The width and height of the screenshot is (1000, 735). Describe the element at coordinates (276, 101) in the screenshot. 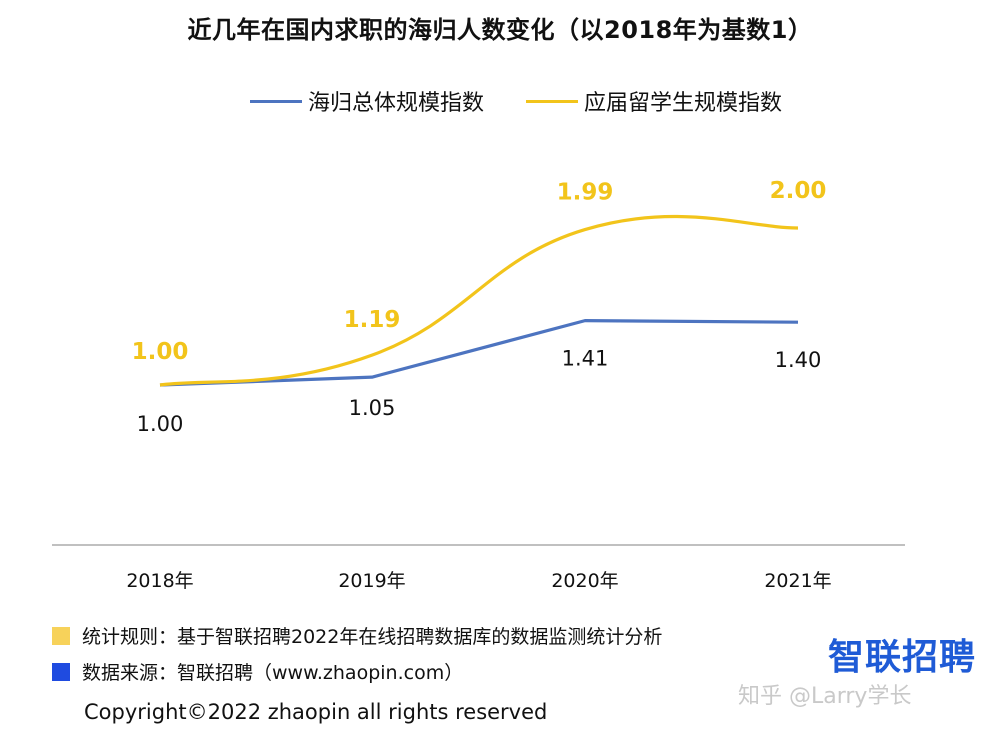

I see `legend-swatch-overall` at that location.